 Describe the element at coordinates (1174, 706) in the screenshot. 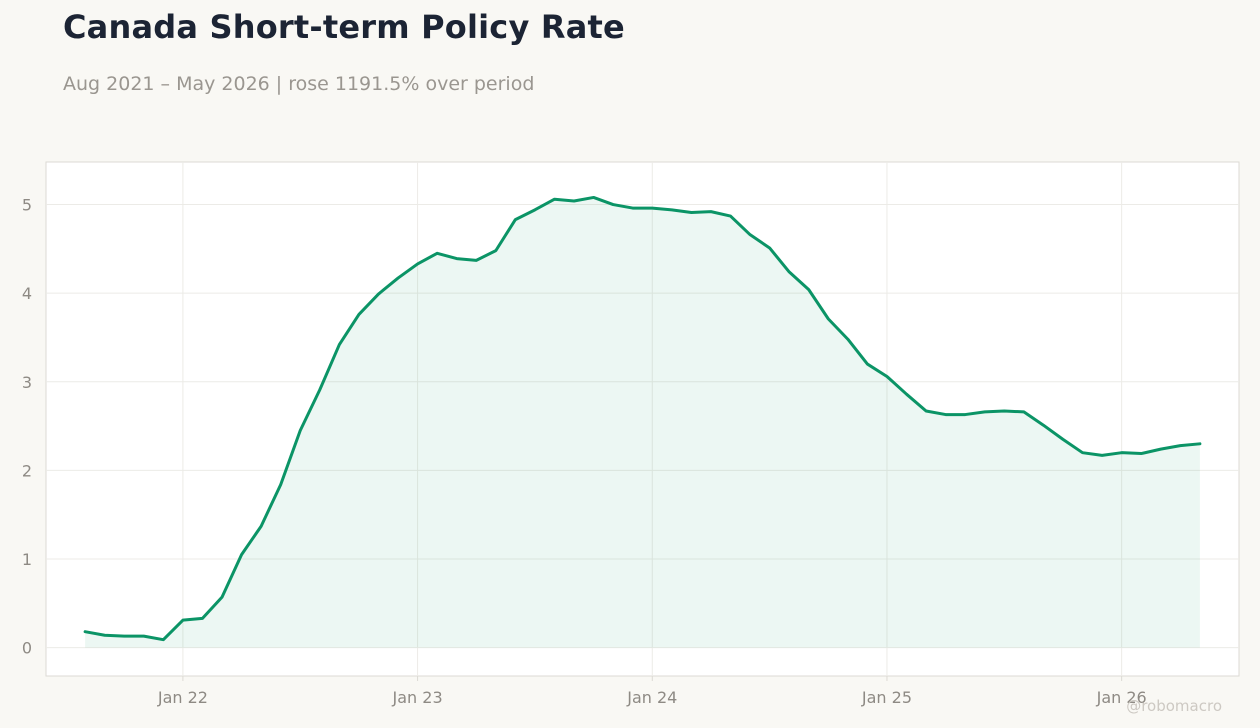

I see `watermark: @robomacro` at that location.